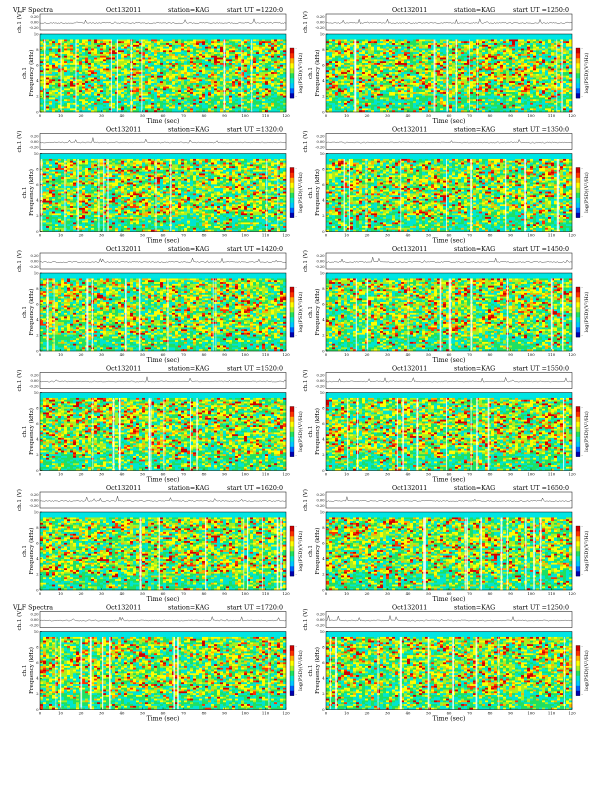  Describe the element at coordinates (142, 75) in the screenshot. I see `spectrogram-gap` at that location.